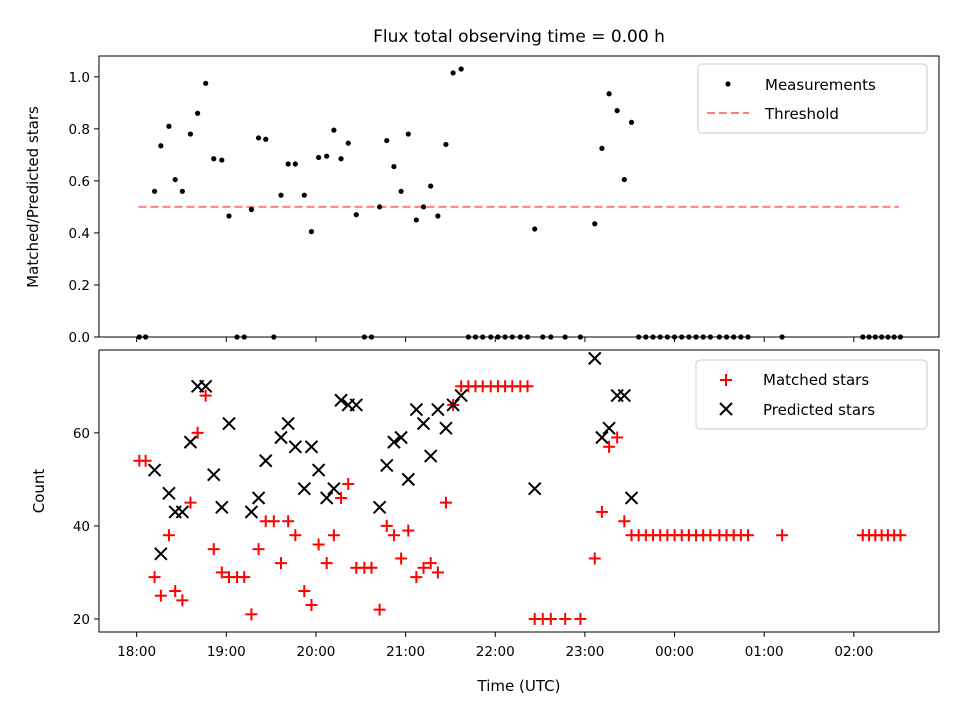  I want to click on legend-threshold-label: Threshold, so click(801, 114).